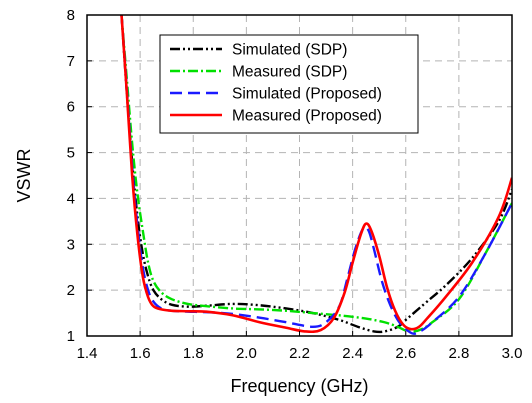 The height and width of the screenshot is (403, 532). Describe the element at coordinates (307, 116) in the screenshot. I see `legend-label-measured-proposed: Measured (Proposed)` at that location.